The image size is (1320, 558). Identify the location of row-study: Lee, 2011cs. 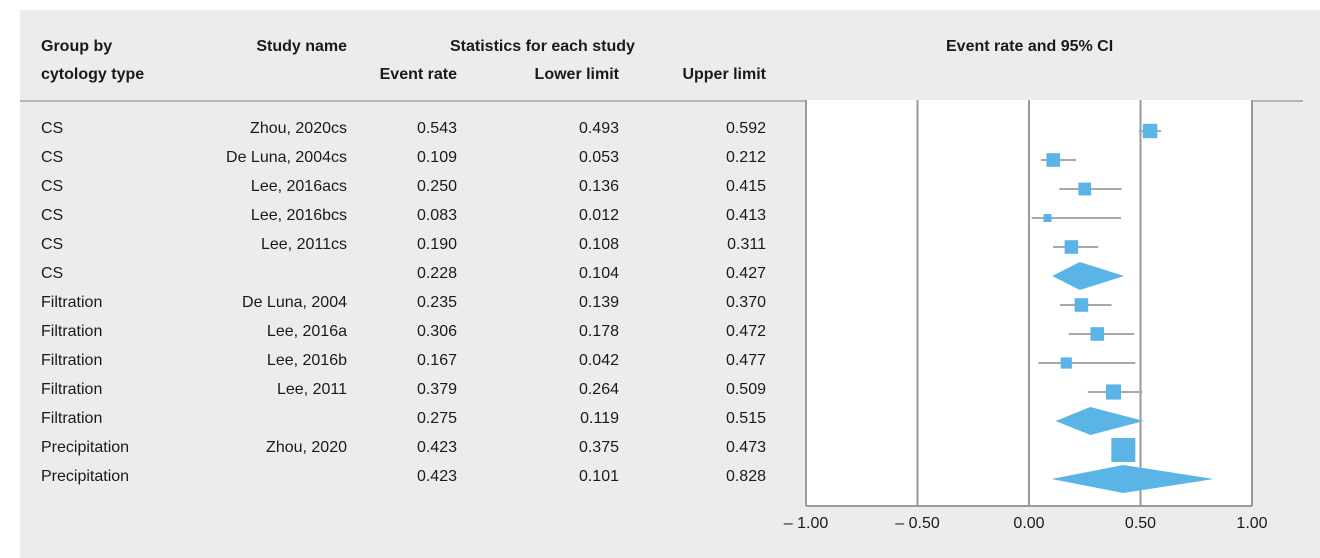
(304, 244).